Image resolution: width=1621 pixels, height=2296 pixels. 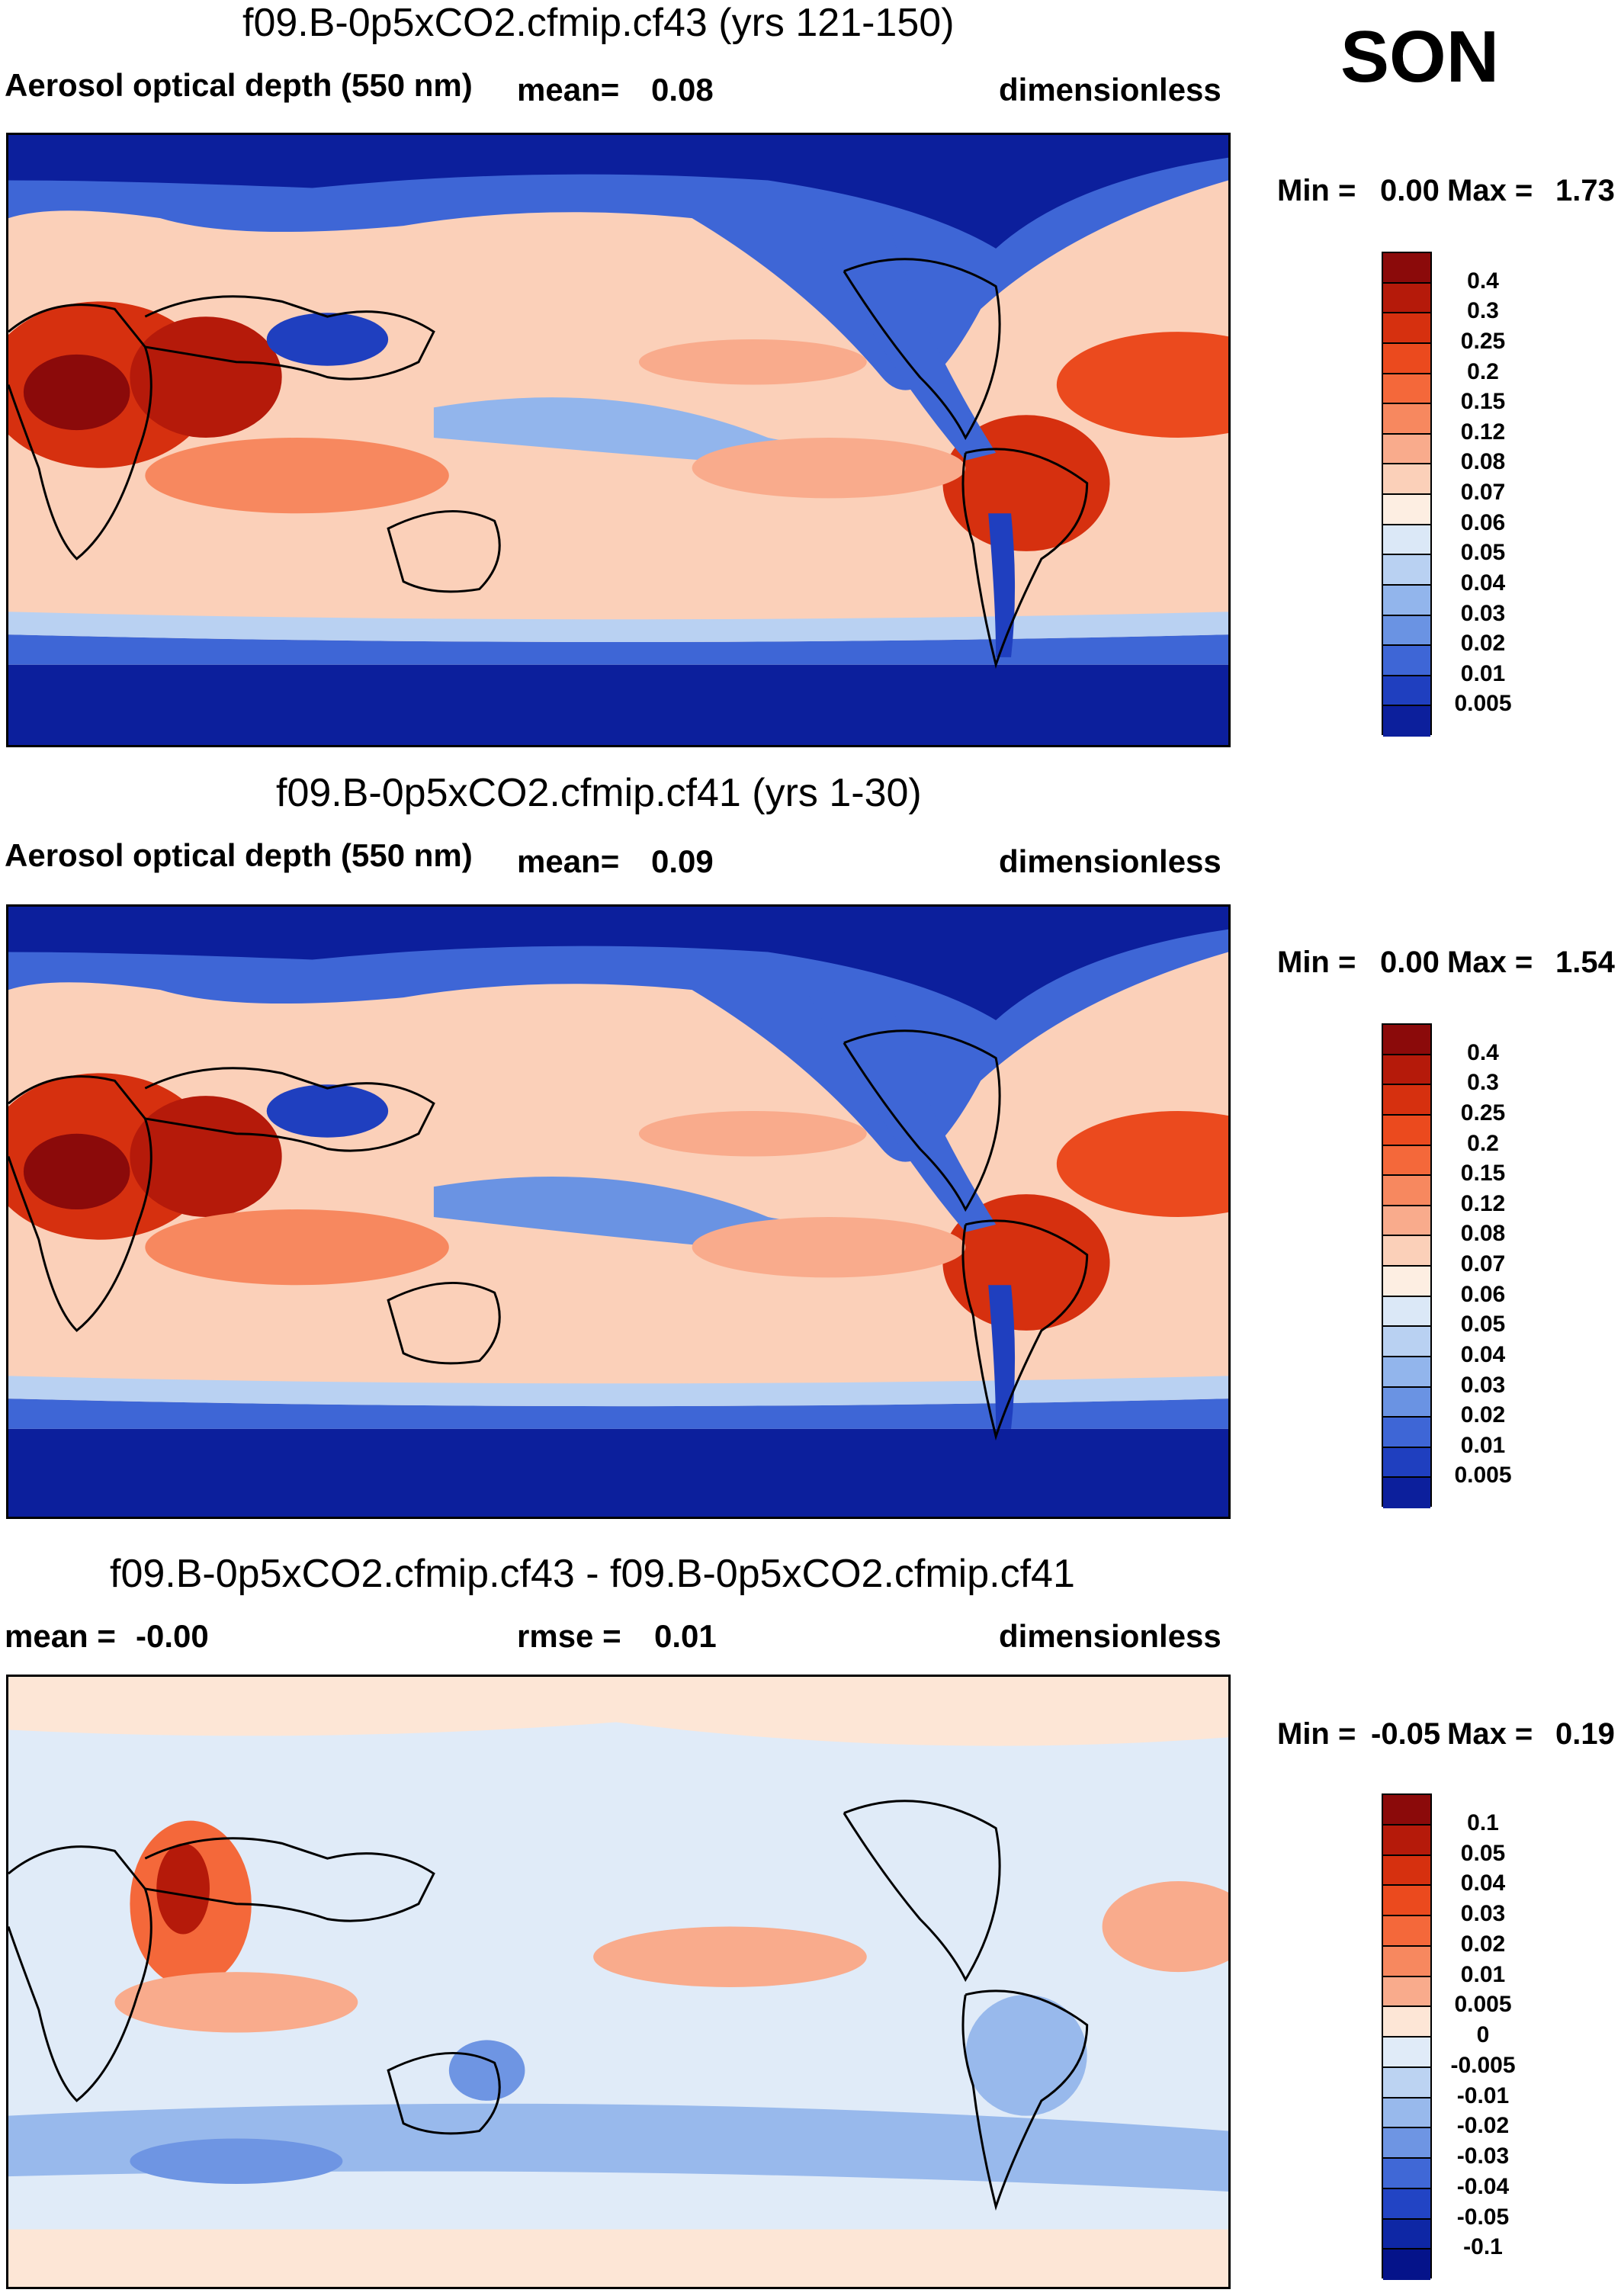 I want to click on panel-1-colorbar, so click(x=1407, y=494).